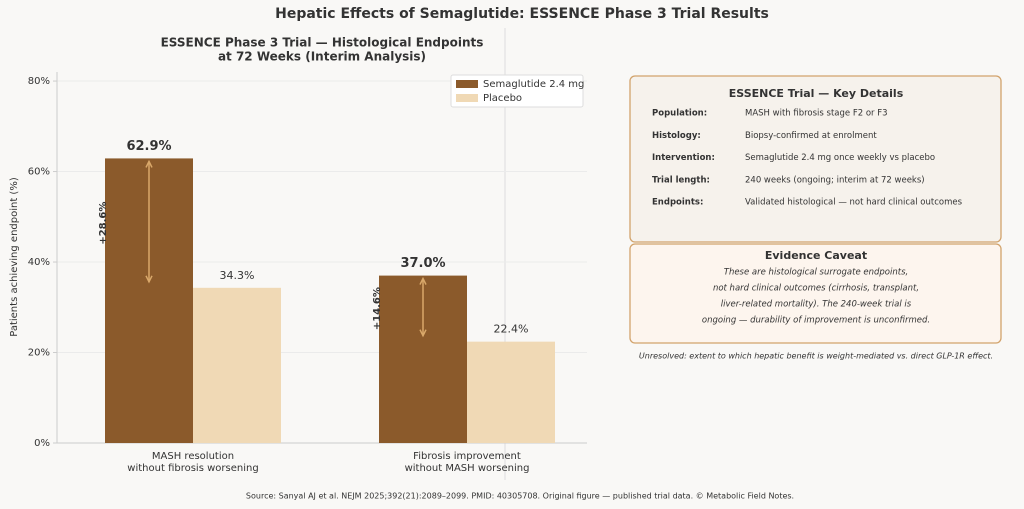 Image resolution: width=1024 pixels, height=509 pixels. I want to click on detail-value: 240 weeks (ongoing; interim at 72 weeks), so click(835, 180).